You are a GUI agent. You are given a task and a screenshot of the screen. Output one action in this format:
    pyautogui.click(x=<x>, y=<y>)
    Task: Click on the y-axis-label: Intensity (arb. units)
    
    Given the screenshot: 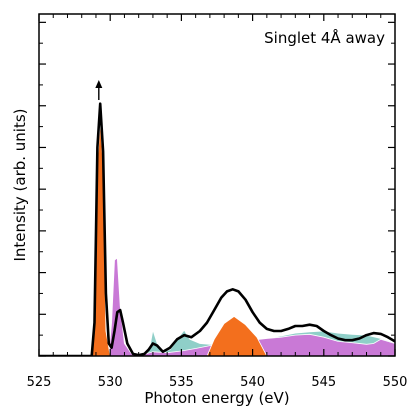 What is the action you would take?
    pyautogui.click(x=20, y=184)
    